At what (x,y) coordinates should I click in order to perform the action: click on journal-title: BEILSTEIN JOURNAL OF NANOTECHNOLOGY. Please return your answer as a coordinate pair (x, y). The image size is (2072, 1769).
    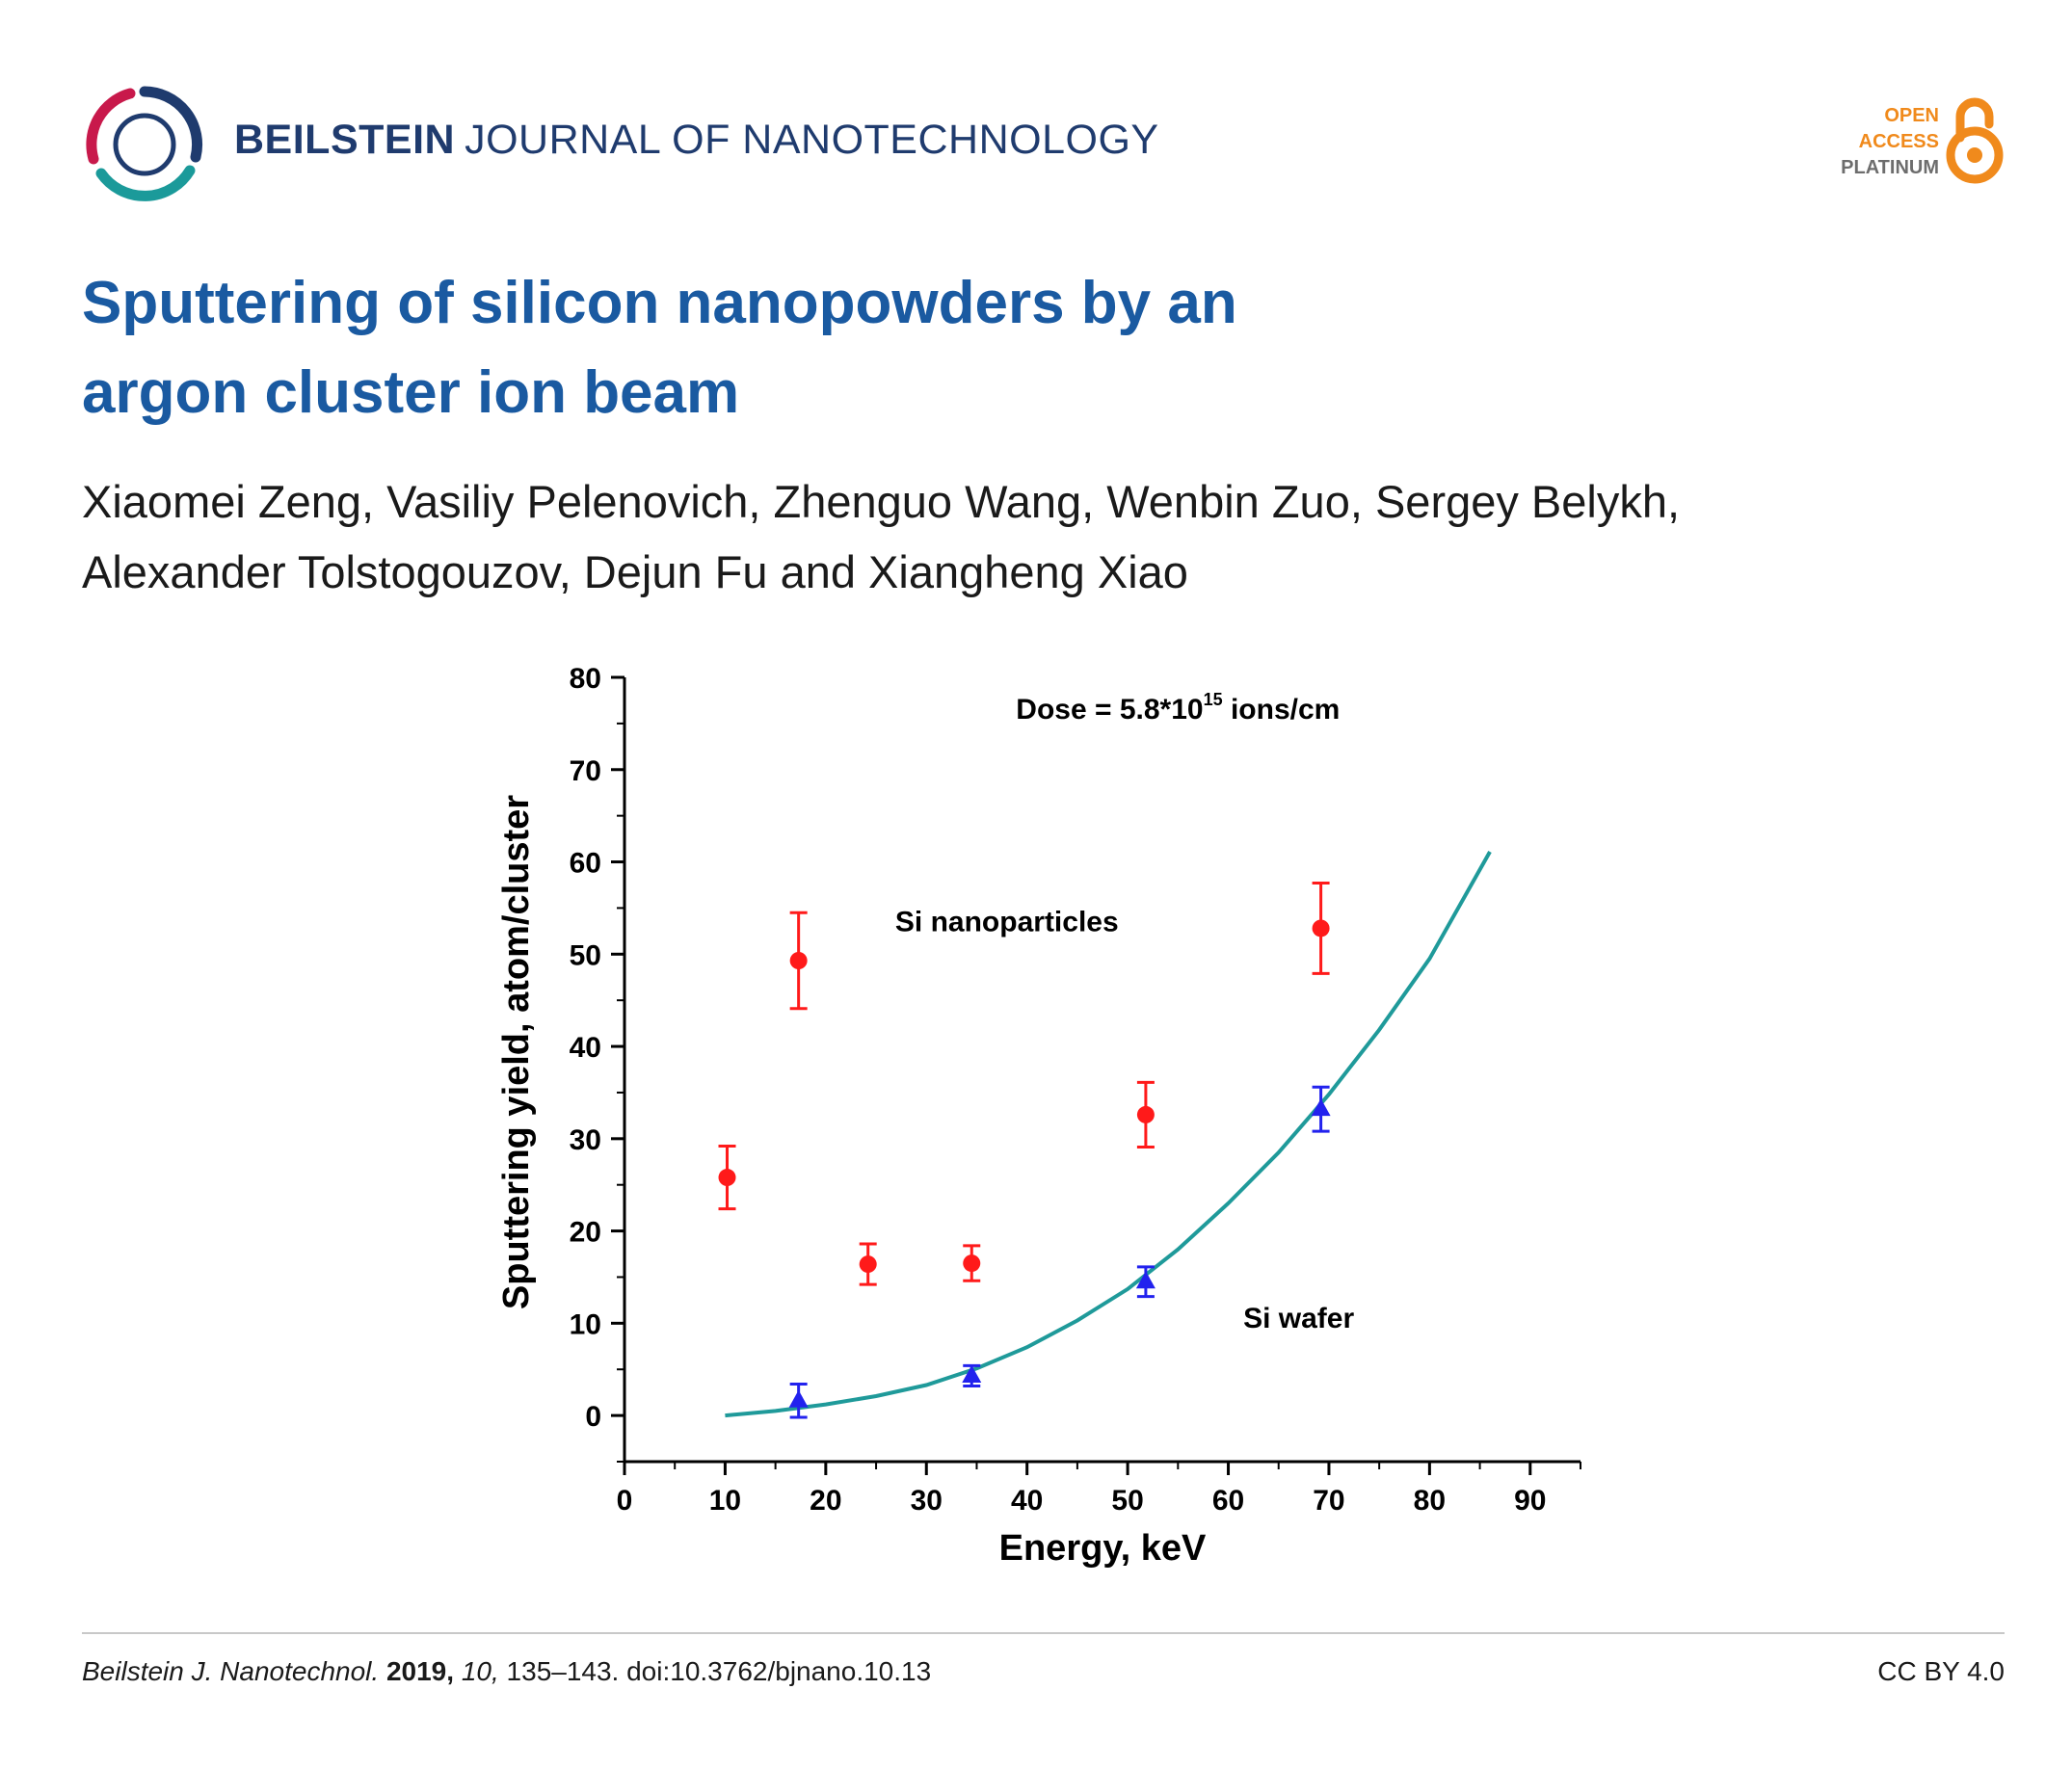
    Looking at the image, I should click on (696, 140).